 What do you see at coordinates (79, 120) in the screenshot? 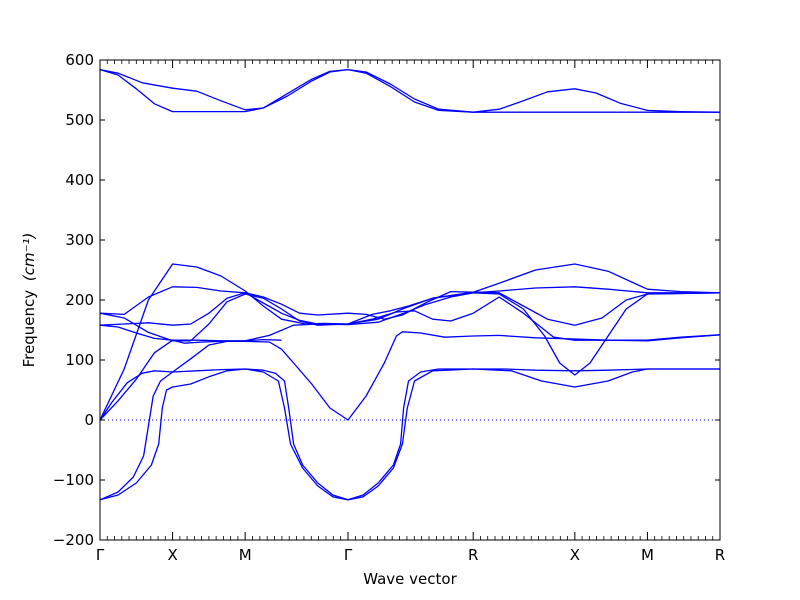
I see `y-tick-label: 500` at bounding box center [79, 120].